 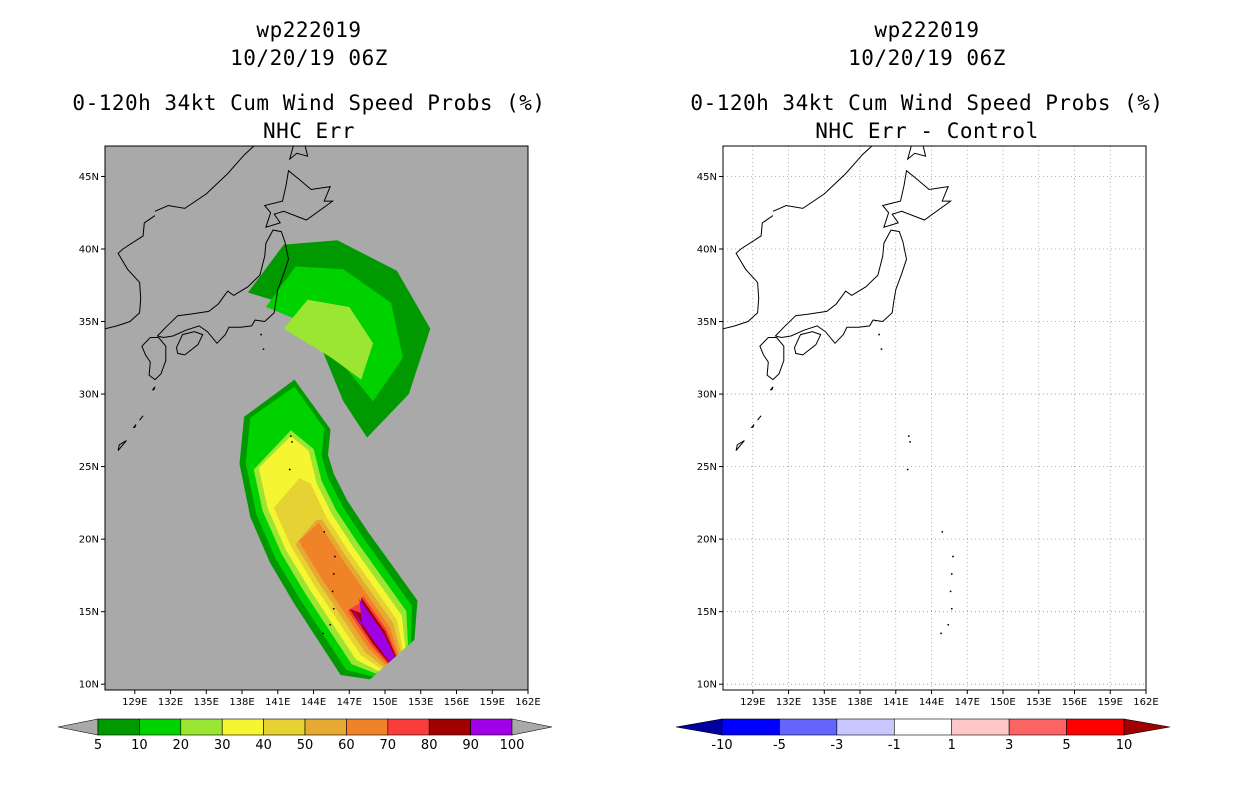 What do you see at coordinates (1147, 727) in the screenshot?
I see `right-colorbar-arrow-high` at bounding box center [1147, 727].